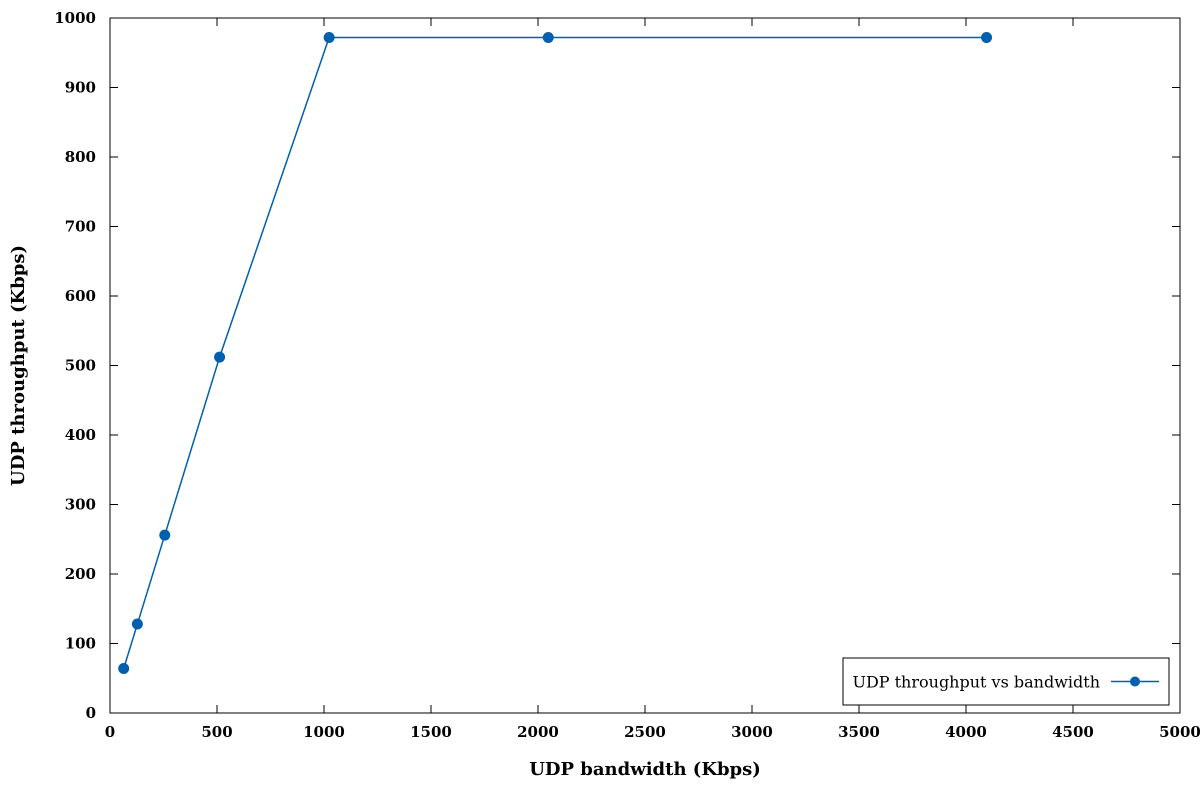  Describe the element at coordinates (1073, 732) in the screenshot. I see `x-tick-label: 4500` at that location.